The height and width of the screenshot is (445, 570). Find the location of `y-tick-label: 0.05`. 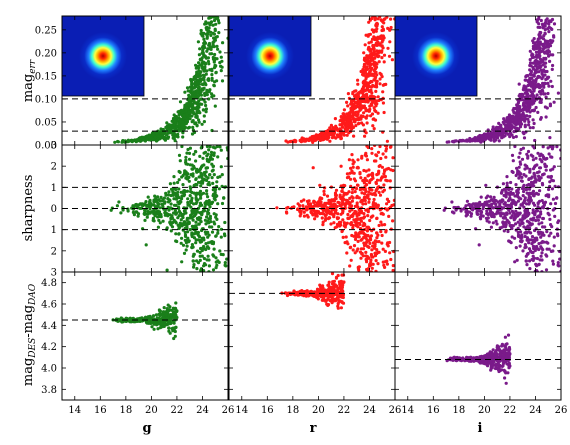

y-tick-label: 0.05 is located at coordinates (46, 122).